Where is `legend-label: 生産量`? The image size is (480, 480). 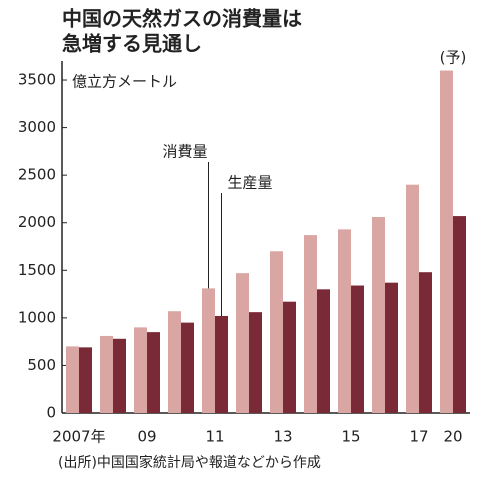
legend-label: 生産量 is located at coordinates (250, 183).